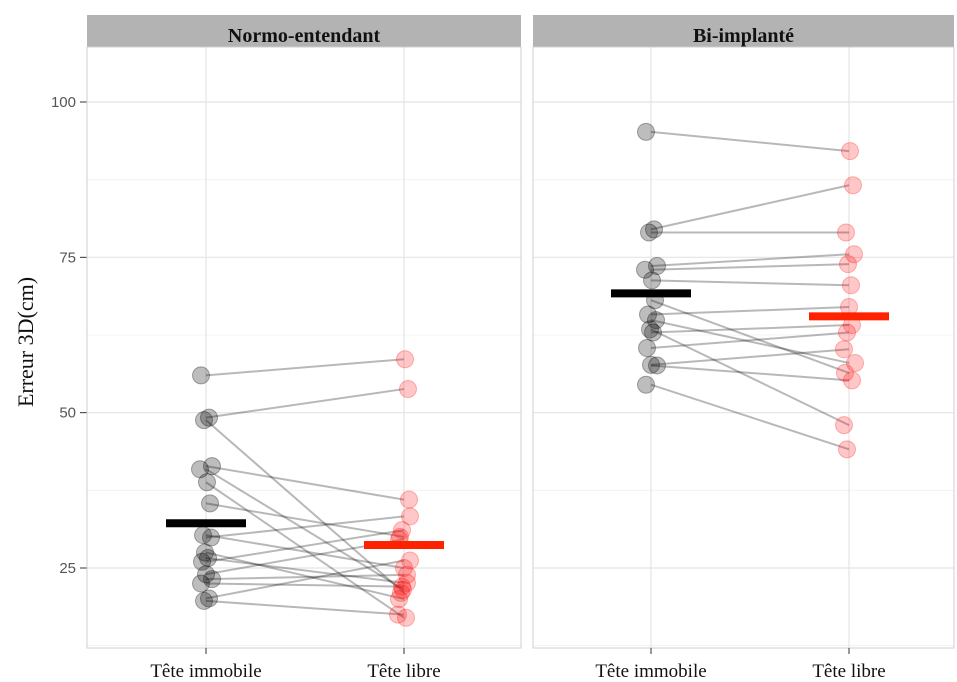  I want to click on y-tick-label: 25, so click(67, 568).